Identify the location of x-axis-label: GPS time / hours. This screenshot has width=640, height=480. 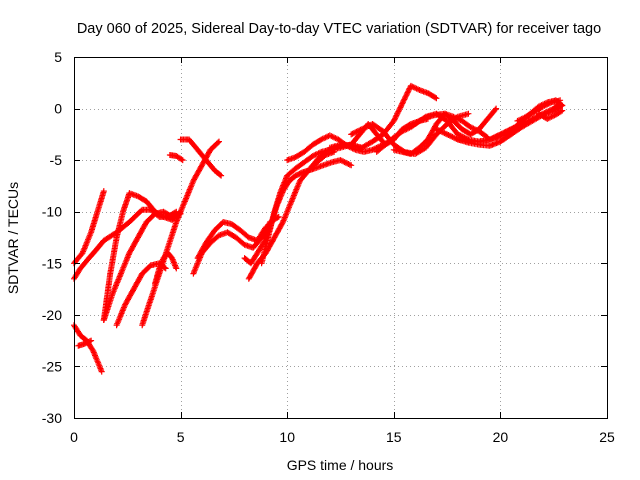
(340, 465).